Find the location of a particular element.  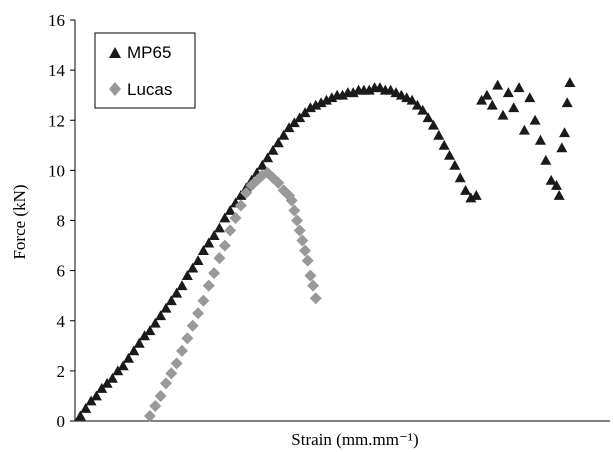

x-axis-title: Strain (mm.mm⁻¹) is located at coordinates (354, 439).